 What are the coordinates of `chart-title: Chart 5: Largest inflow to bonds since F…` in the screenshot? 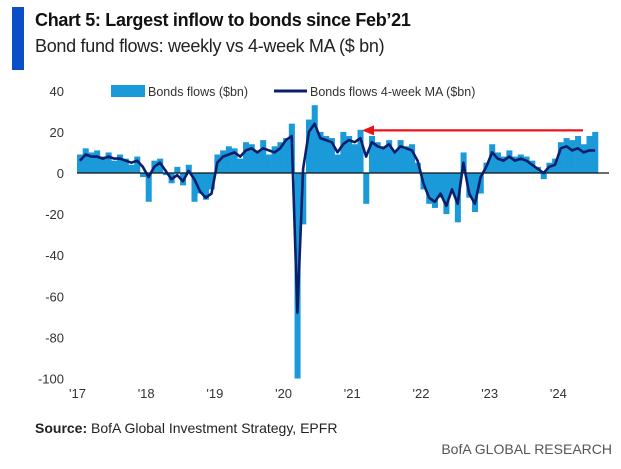 It's located at (223, 20).